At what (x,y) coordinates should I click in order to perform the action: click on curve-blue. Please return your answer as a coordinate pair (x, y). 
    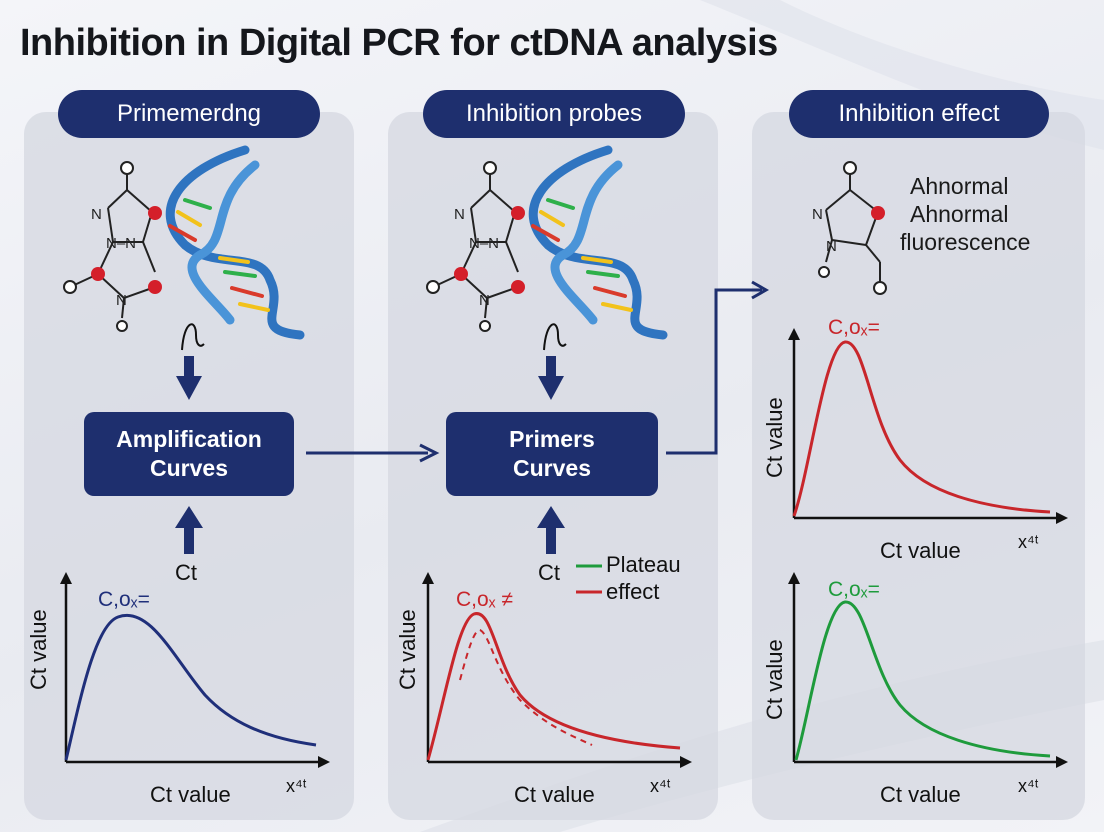
    Looking at the image, I should click on (190, 687).